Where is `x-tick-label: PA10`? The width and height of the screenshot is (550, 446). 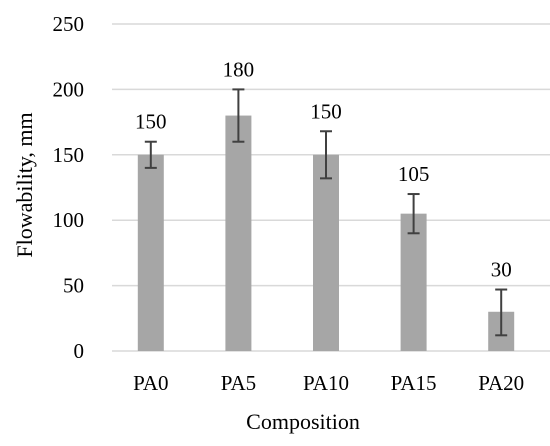
x-tick-label: PA10 is located at coordinates (326, 383).